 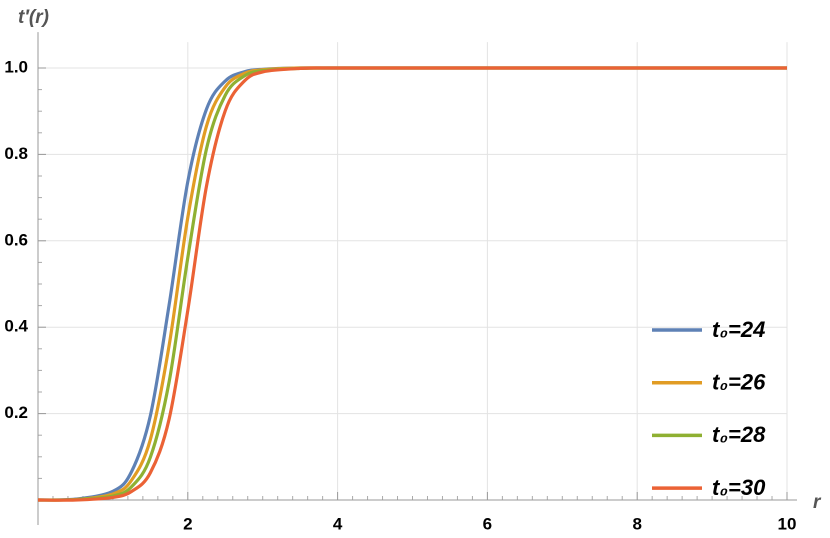 I want to click on x-tick-label: 10, so click(x=787, y=523).